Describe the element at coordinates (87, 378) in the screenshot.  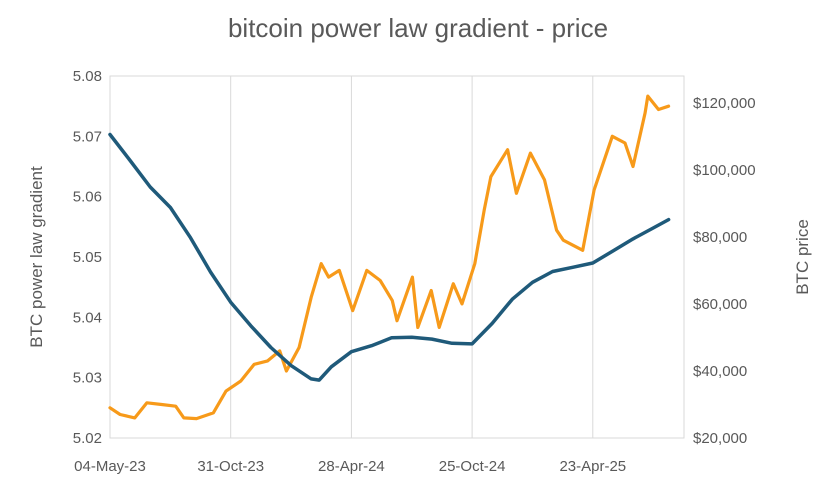
I see `y-left-tick-label: 5.03` at that location.